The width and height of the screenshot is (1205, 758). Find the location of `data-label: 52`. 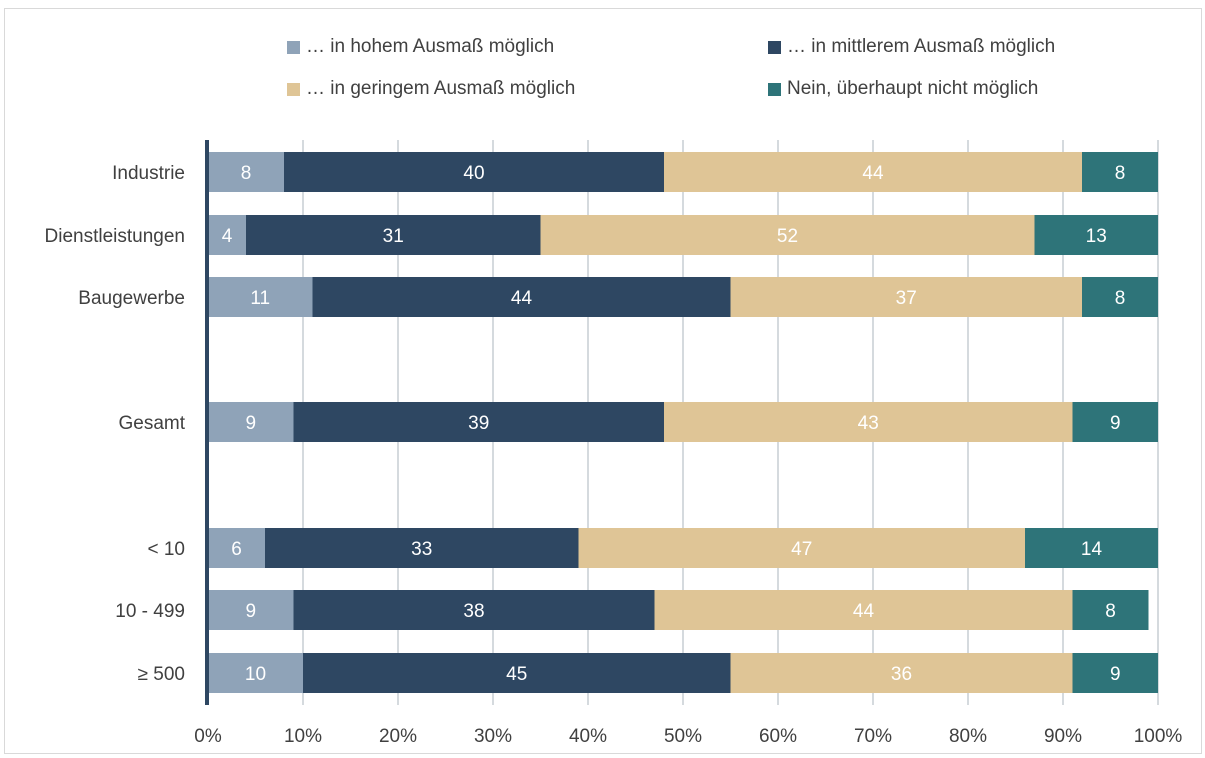

data-label: 52 is located at coordinates (787, 236).